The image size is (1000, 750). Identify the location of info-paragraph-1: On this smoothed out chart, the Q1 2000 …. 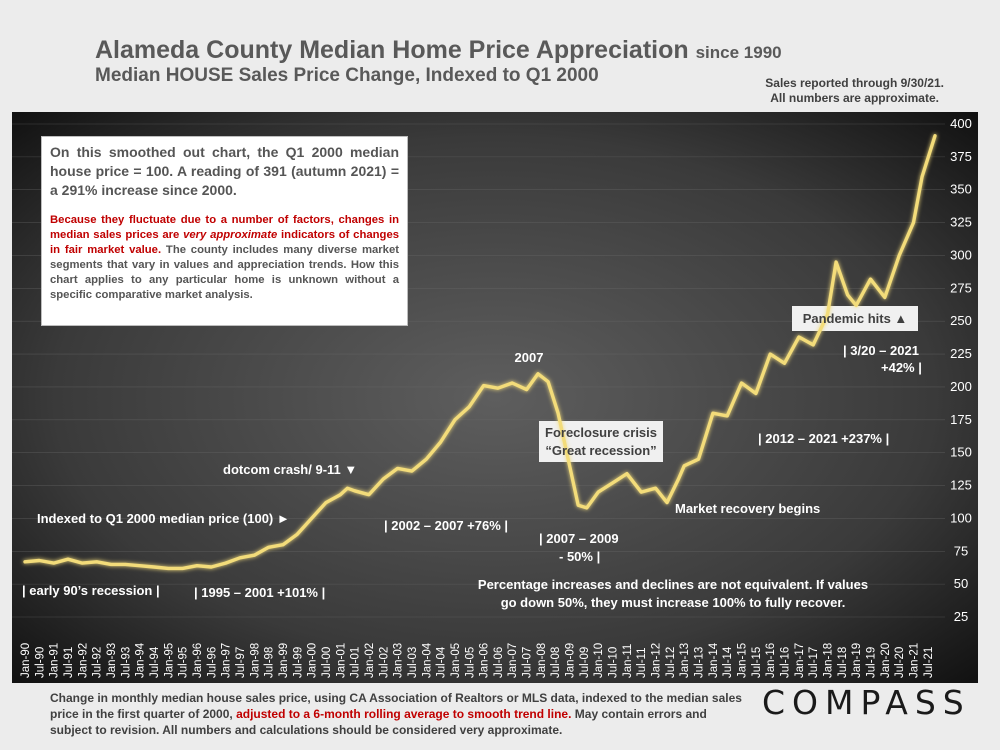
(224, 171).